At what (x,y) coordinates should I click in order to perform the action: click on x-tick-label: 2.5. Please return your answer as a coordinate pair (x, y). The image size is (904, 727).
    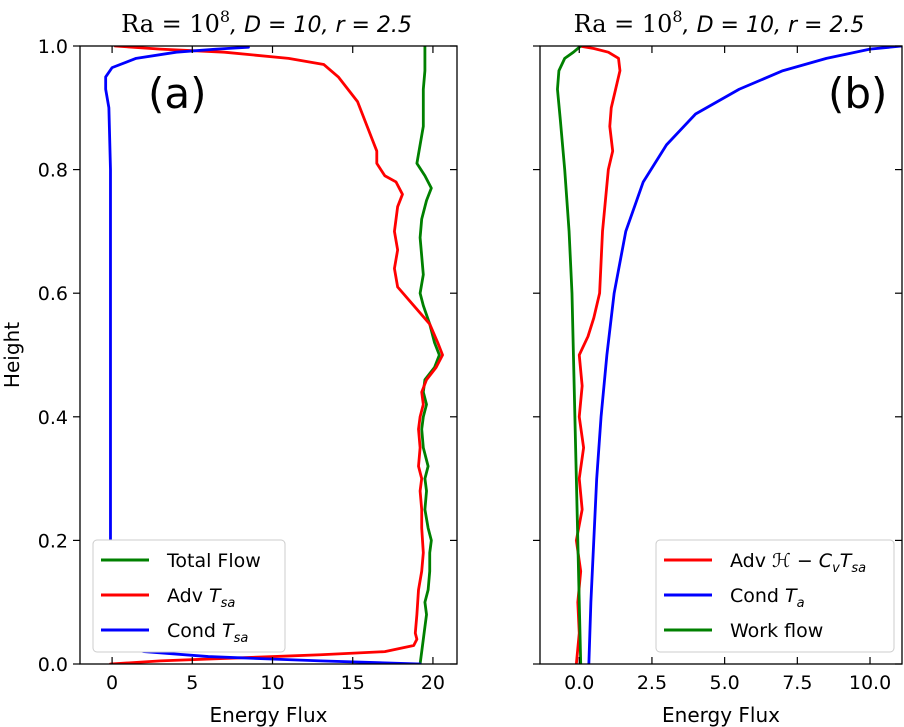
    Looking at the image, I should click on (652, 683).